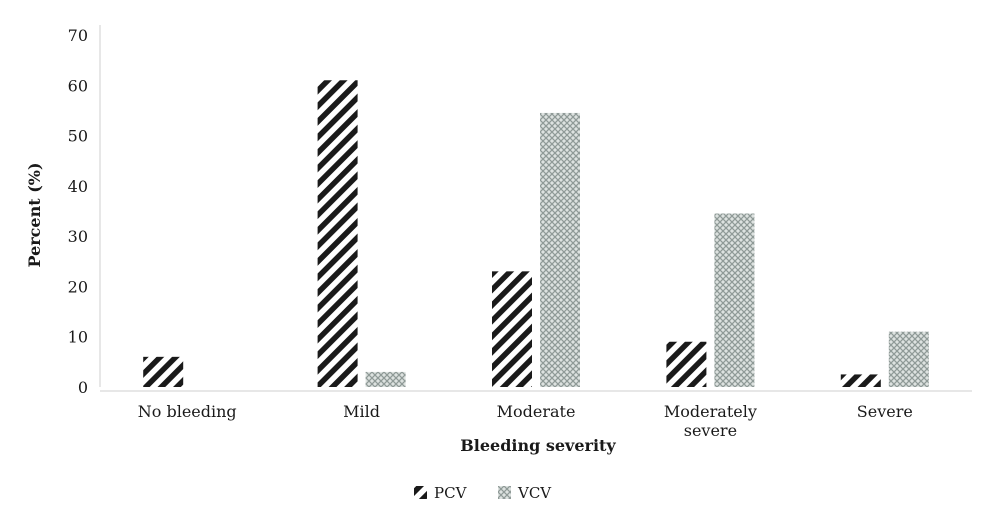  I want to click on legend-swatch-pcv, so click(420, 492).